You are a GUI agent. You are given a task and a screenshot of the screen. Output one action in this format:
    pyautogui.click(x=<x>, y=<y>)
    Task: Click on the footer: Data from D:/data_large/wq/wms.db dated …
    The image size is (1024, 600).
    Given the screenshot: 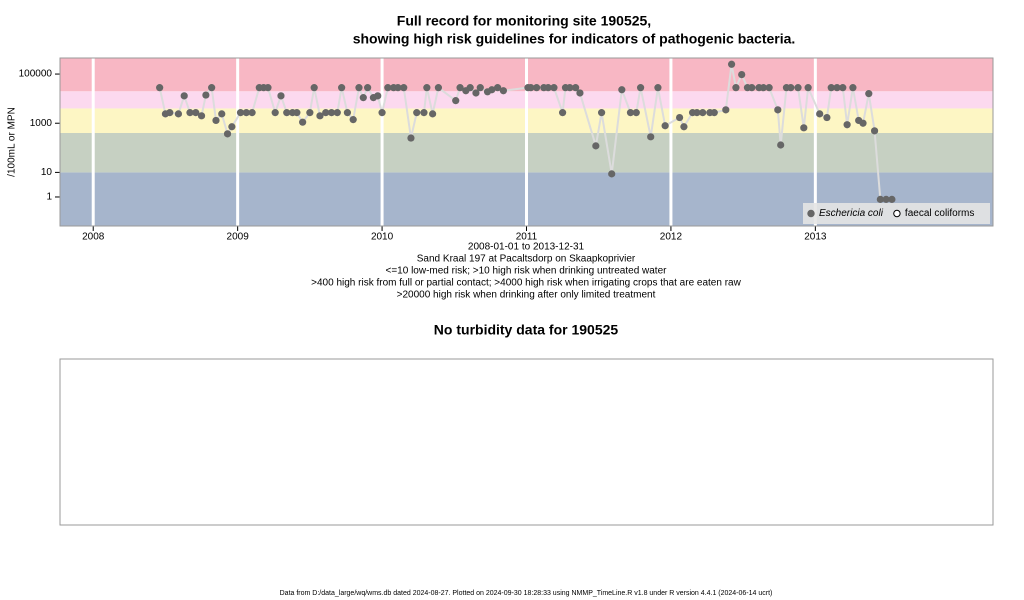 What is the action you would take?
    pyautogui.click(x=526, y=593)
    